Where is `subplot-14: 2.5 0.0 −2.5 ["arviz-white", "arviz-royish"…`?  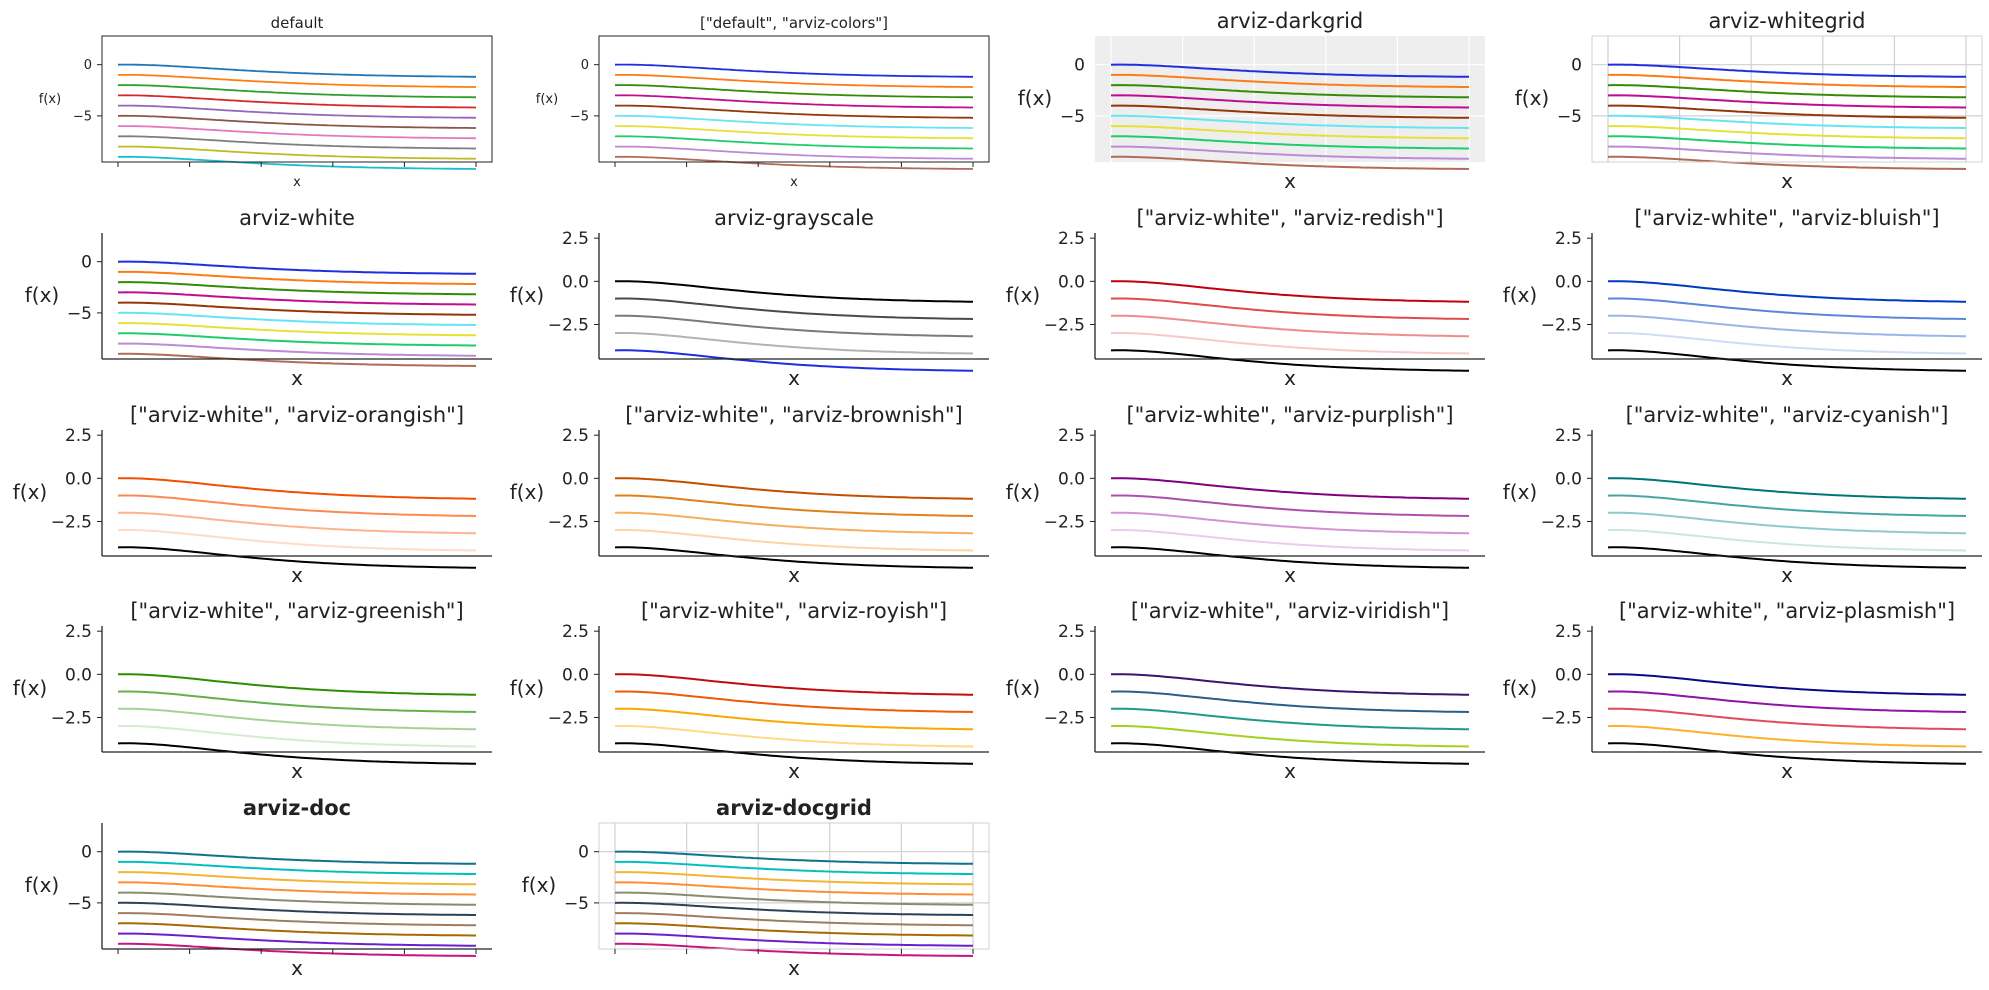
subplot-14: 2.5 0.0 −2.5 ["arviz-white", "arviz-royish"… is located at coordinates (749, 691).